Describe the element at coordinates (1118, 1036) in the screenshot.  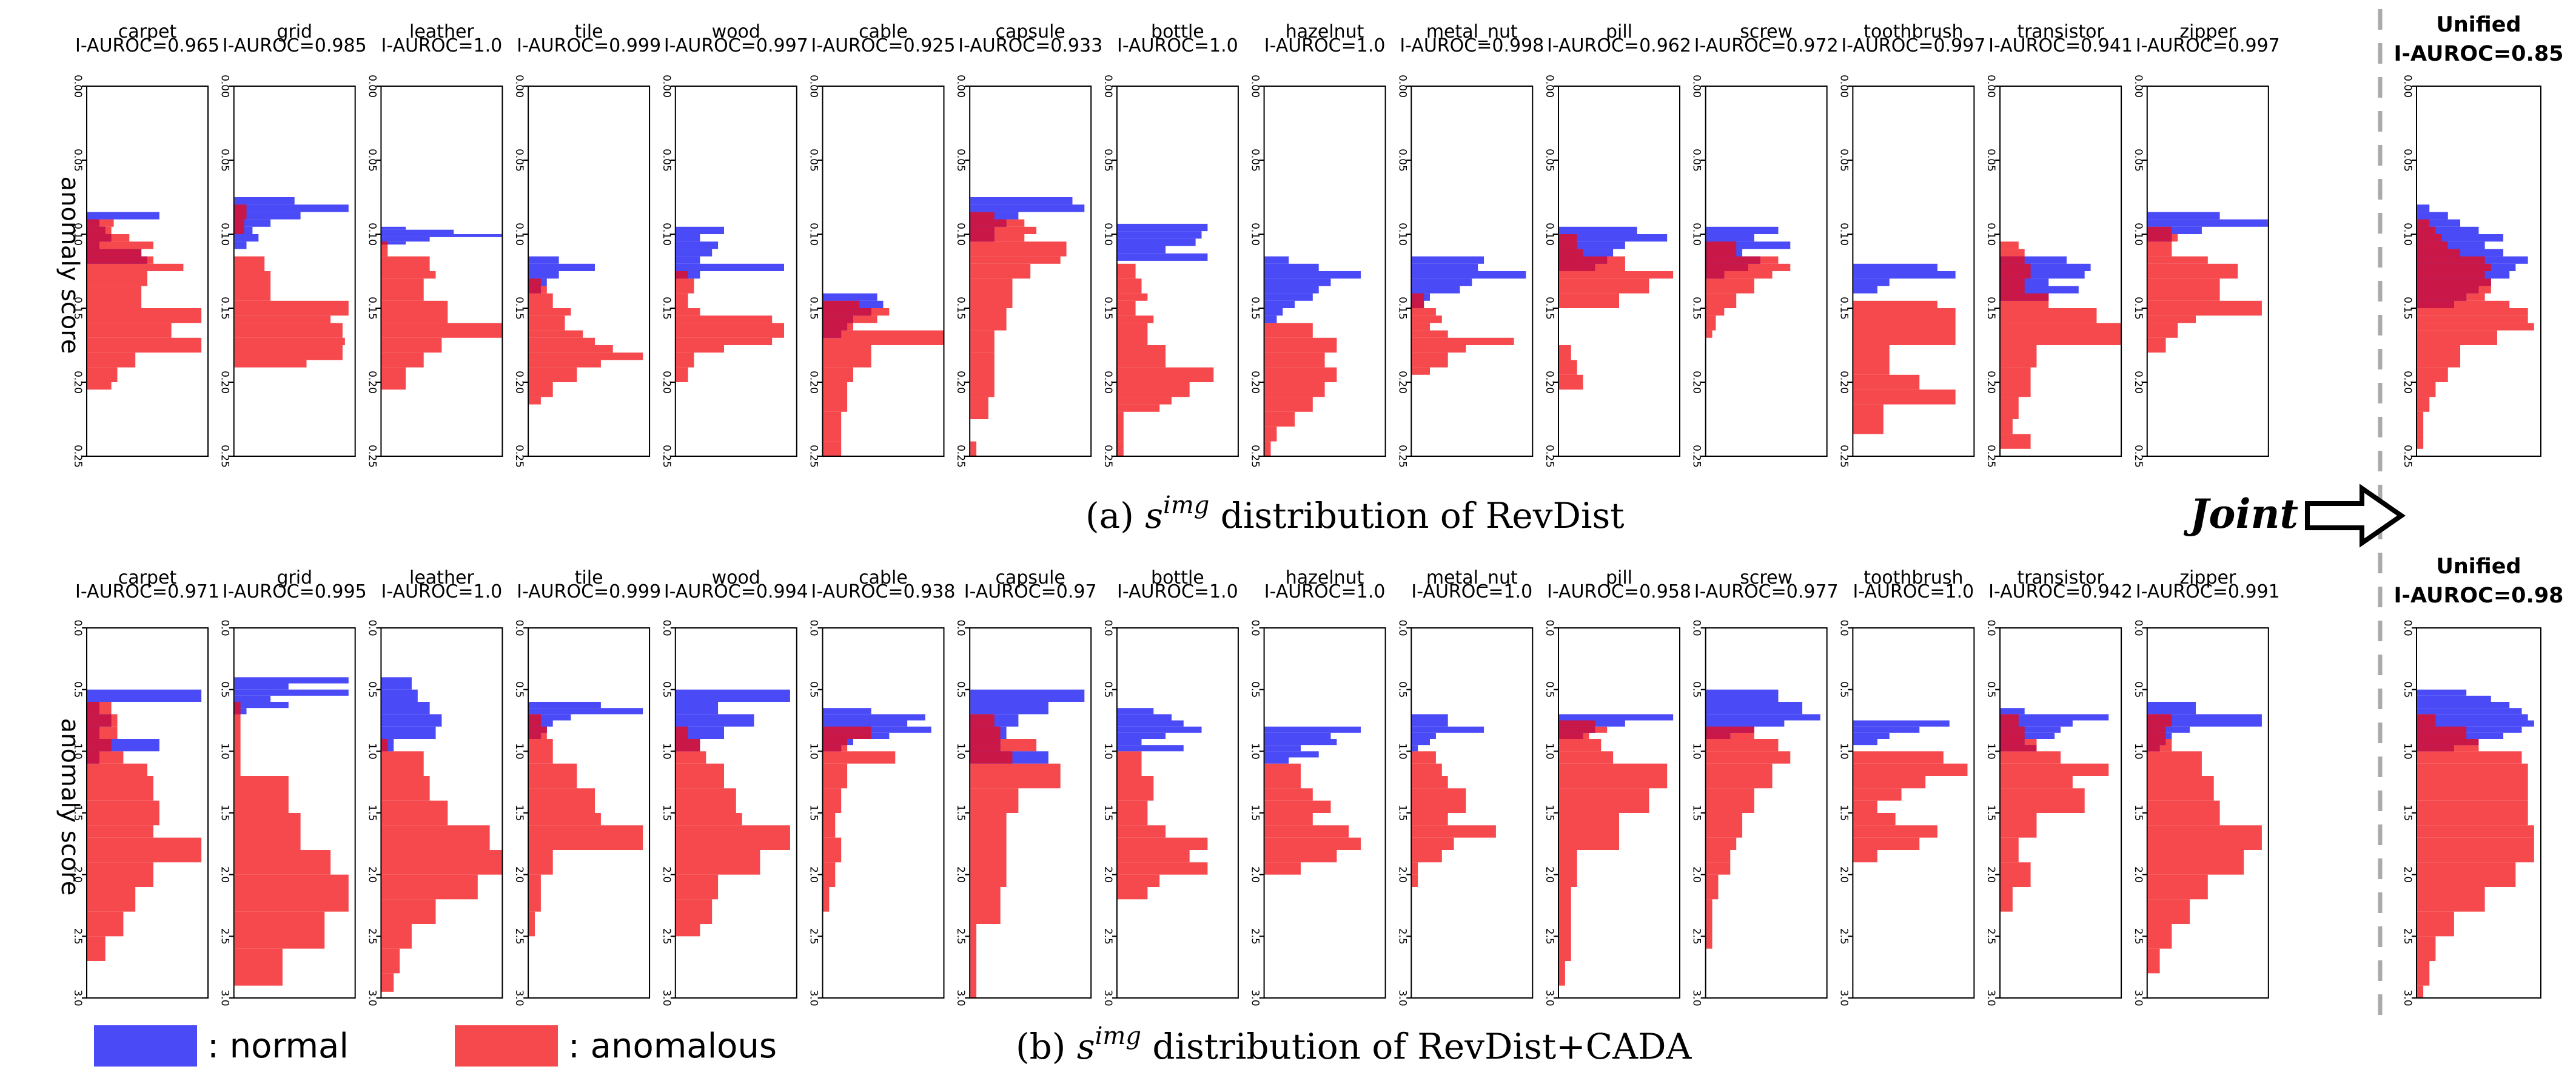
I see `caption-b-superscript: img` at that location.